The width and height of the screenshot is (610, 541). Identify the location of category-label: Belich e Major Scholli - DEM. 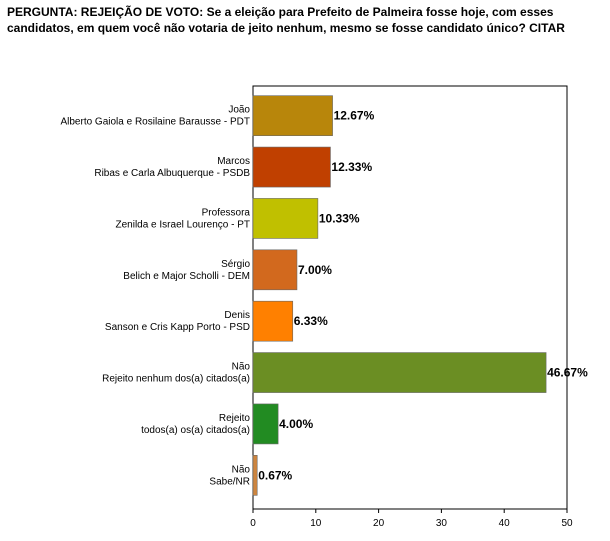
(186, 276).